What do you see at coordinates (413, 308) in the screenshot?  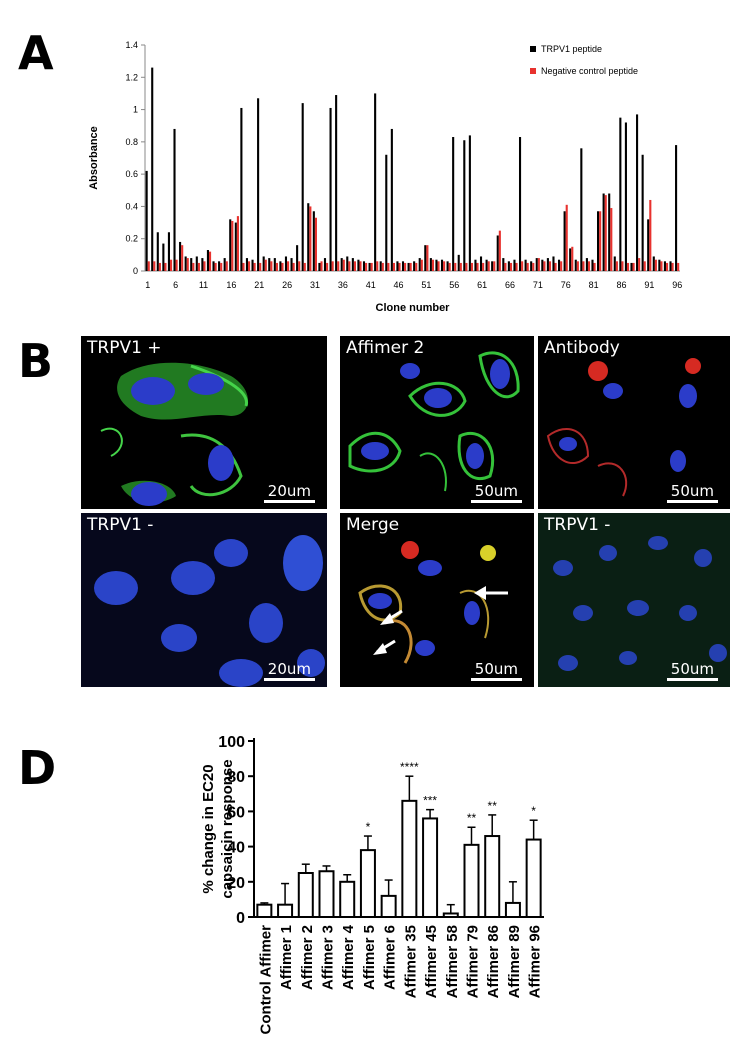 I see `x-axis-label: Clone number` at bounding box center [413, 308].